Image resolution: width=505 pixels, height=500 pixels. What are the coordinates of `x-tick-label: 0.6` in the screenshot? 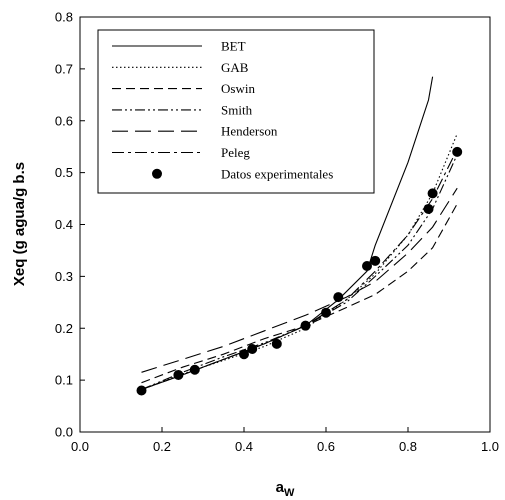 It's located at (326, 446).